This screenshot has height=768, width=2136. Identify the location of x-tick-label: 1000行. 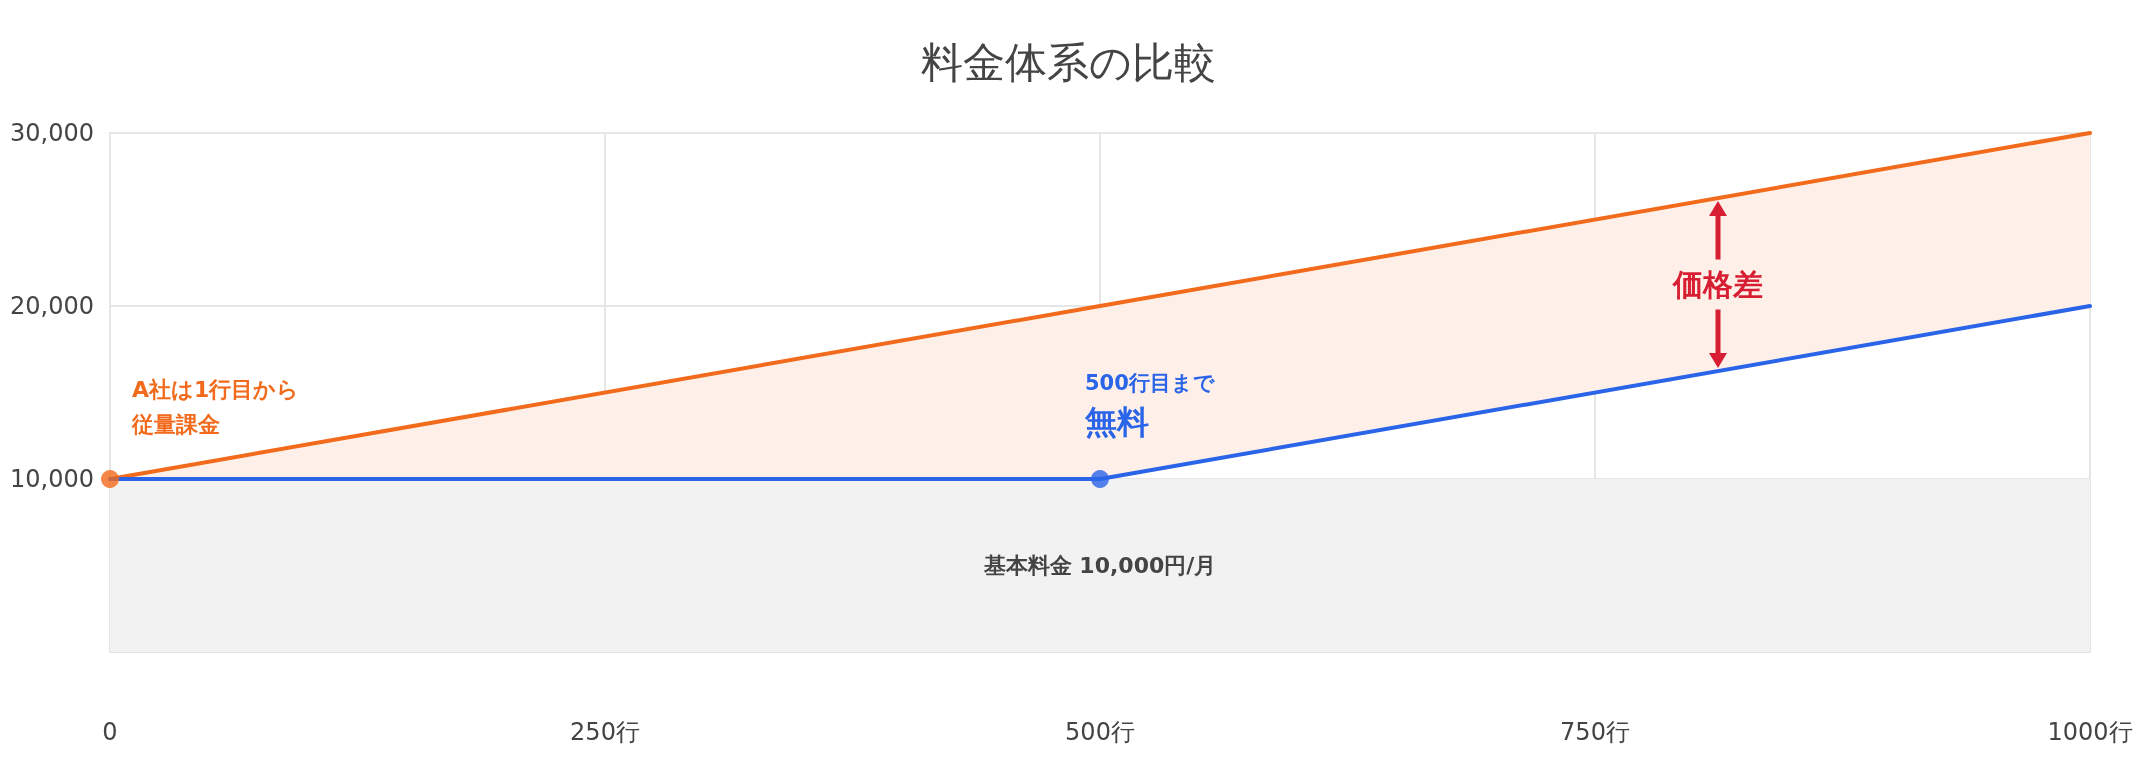
(2090, 732).